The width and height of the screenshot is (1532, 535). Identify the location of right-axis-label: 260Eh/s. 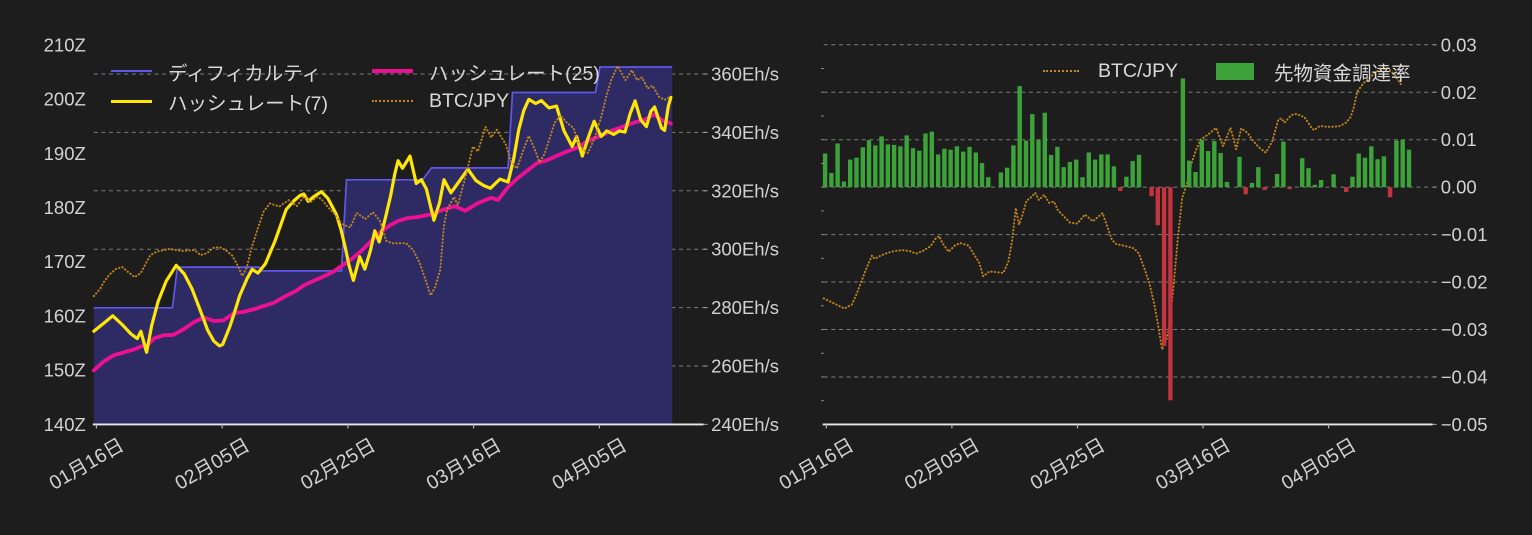
(745, 366).